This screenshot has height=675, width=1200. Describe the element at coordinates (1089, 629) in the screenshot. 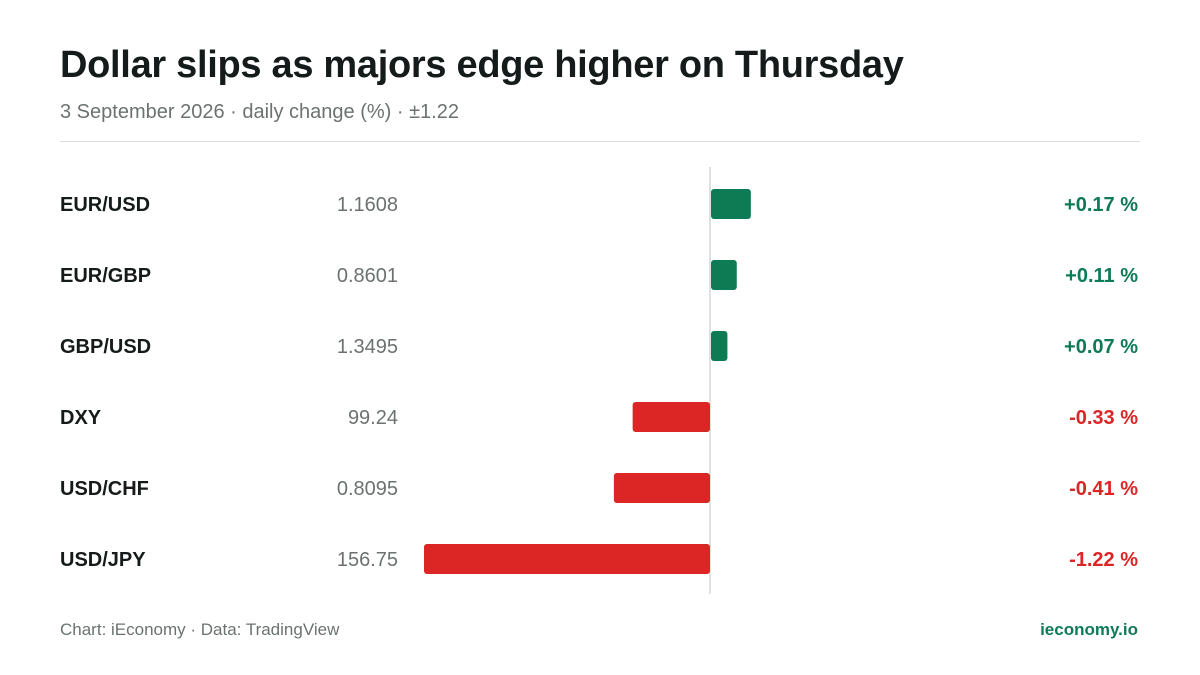

I see `brand-link: ieconomy.io` at that location.